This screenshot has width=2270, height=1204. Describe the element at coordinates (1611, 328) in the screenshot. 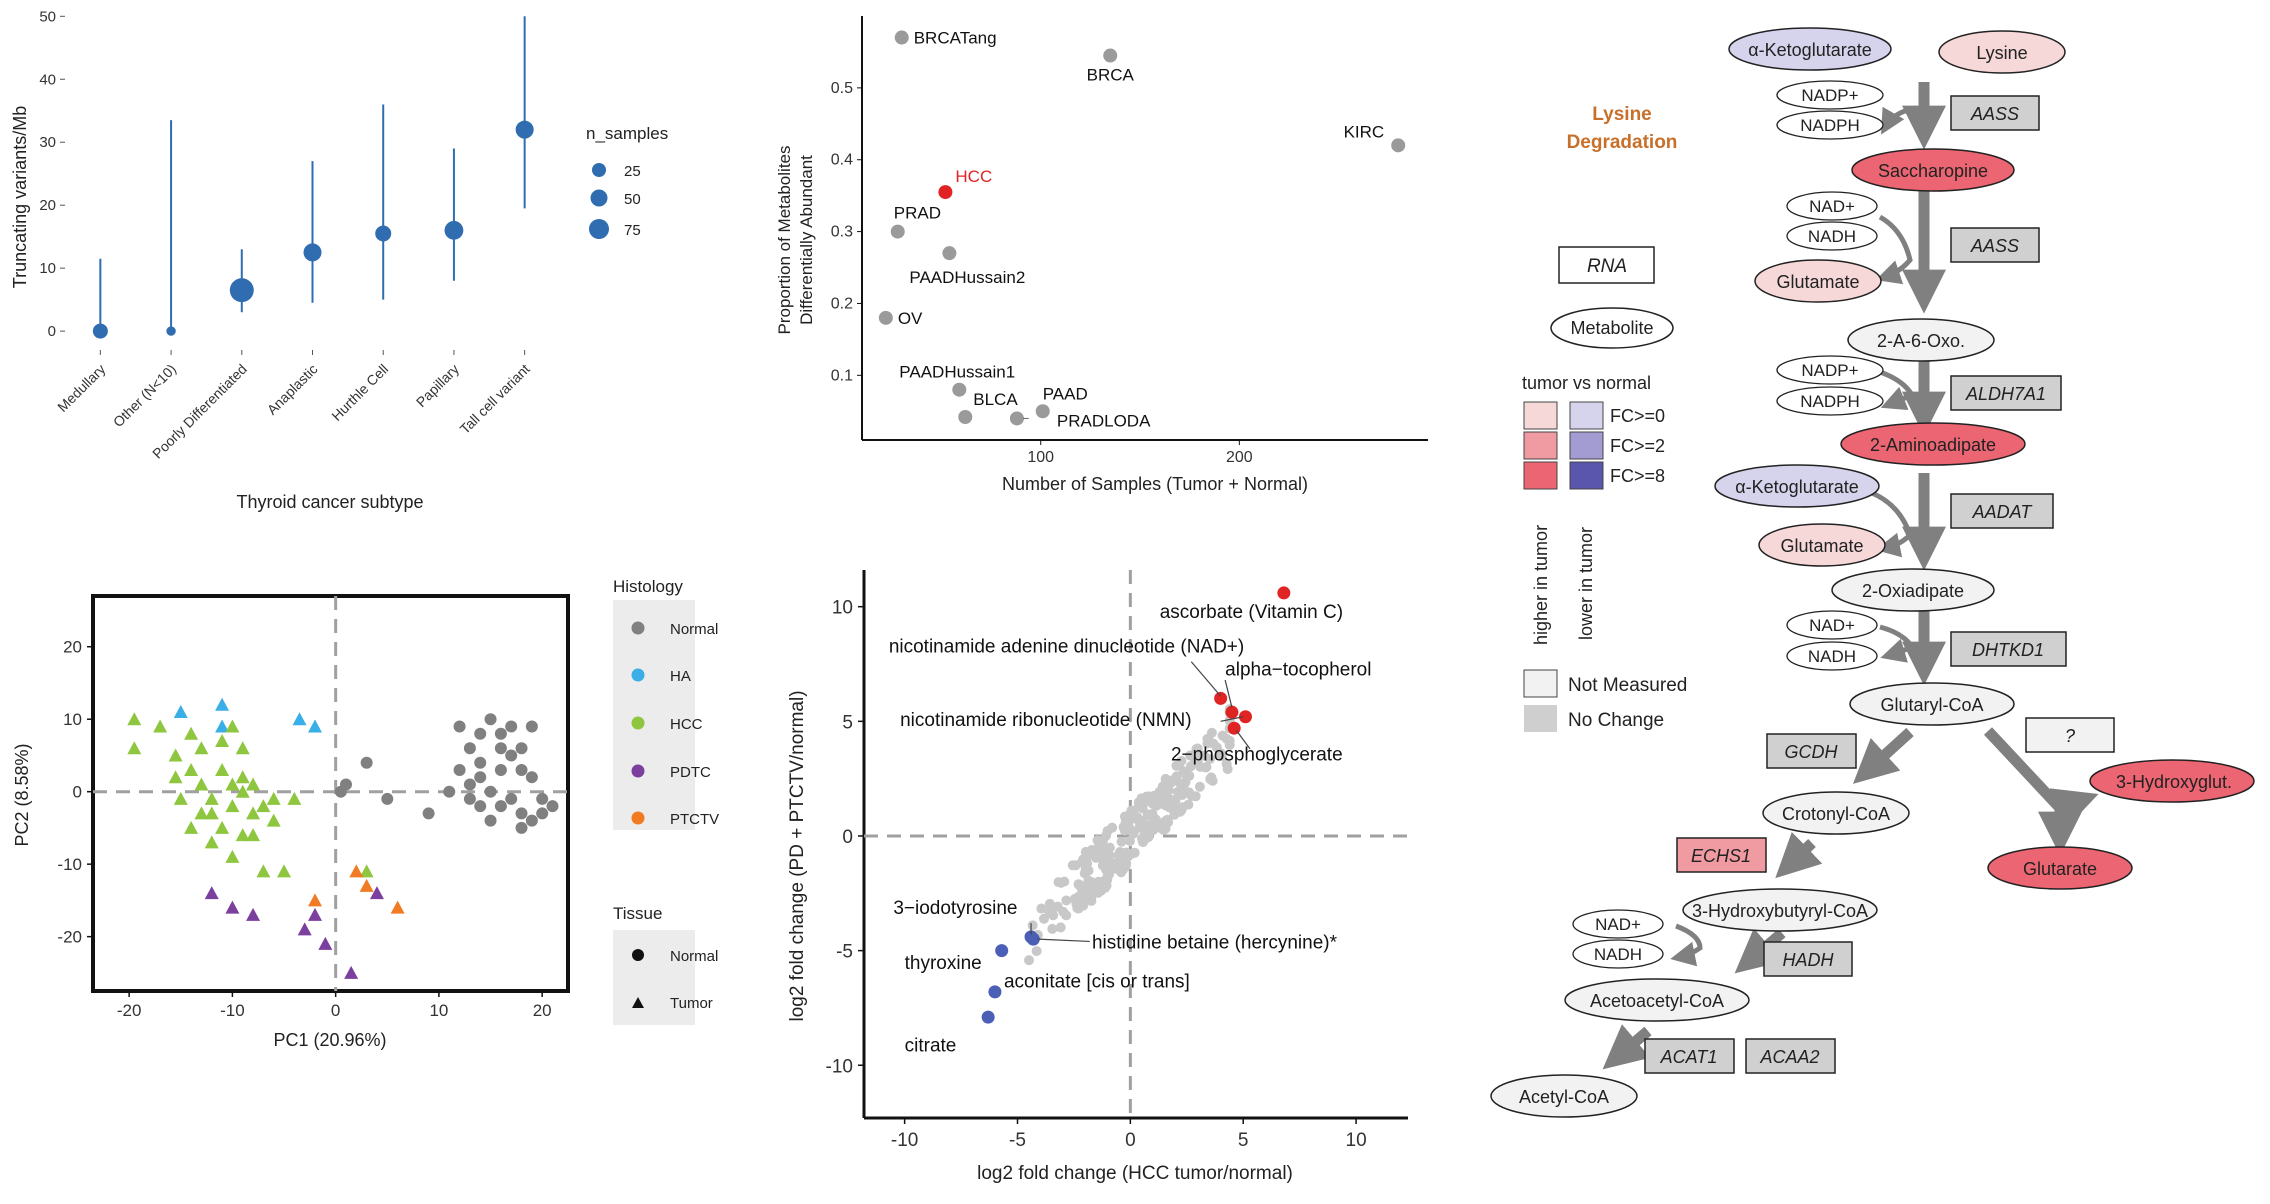

I see `legend-metabolite-label: Metabolite` at that location.